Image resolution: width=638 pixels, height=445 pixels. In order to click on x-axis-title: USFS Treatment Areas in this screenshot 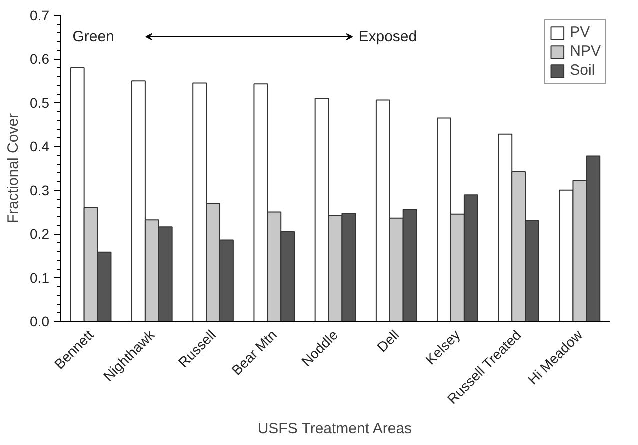, I will do `click(335, 429)`.